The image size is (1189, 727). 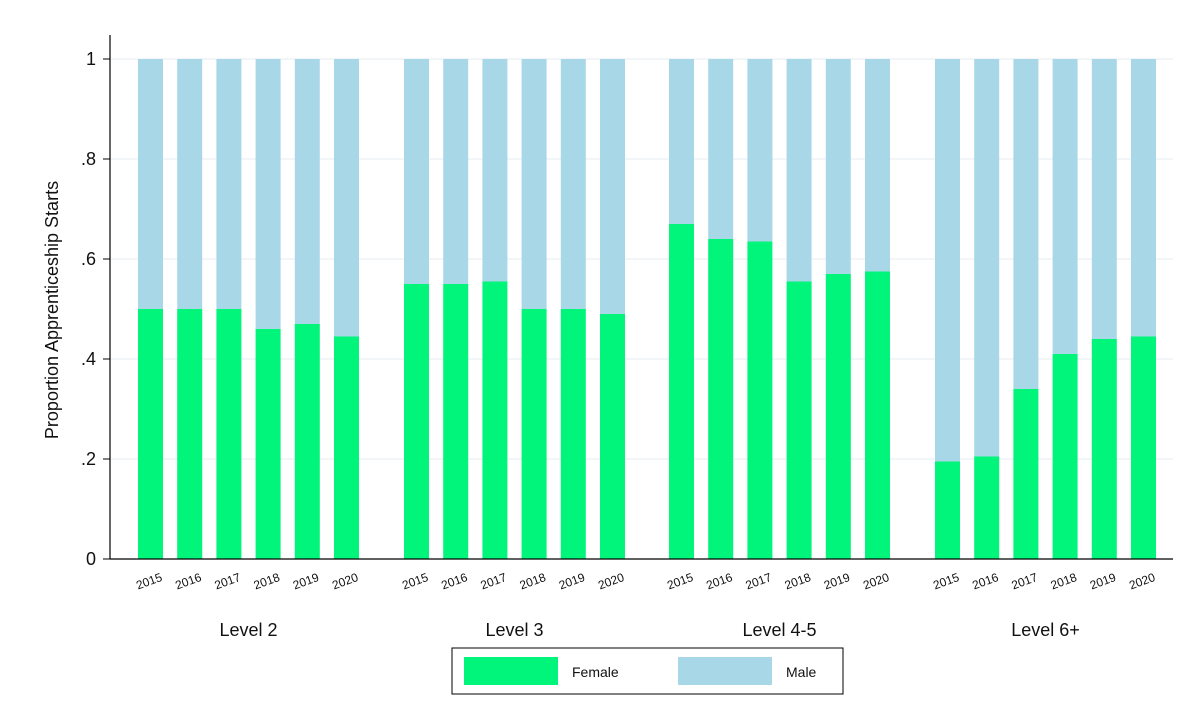 What do you see at coordinates (88, 259) in the screenshot?
I see `y-tick-label: .6` at bounding box center [88, 259].